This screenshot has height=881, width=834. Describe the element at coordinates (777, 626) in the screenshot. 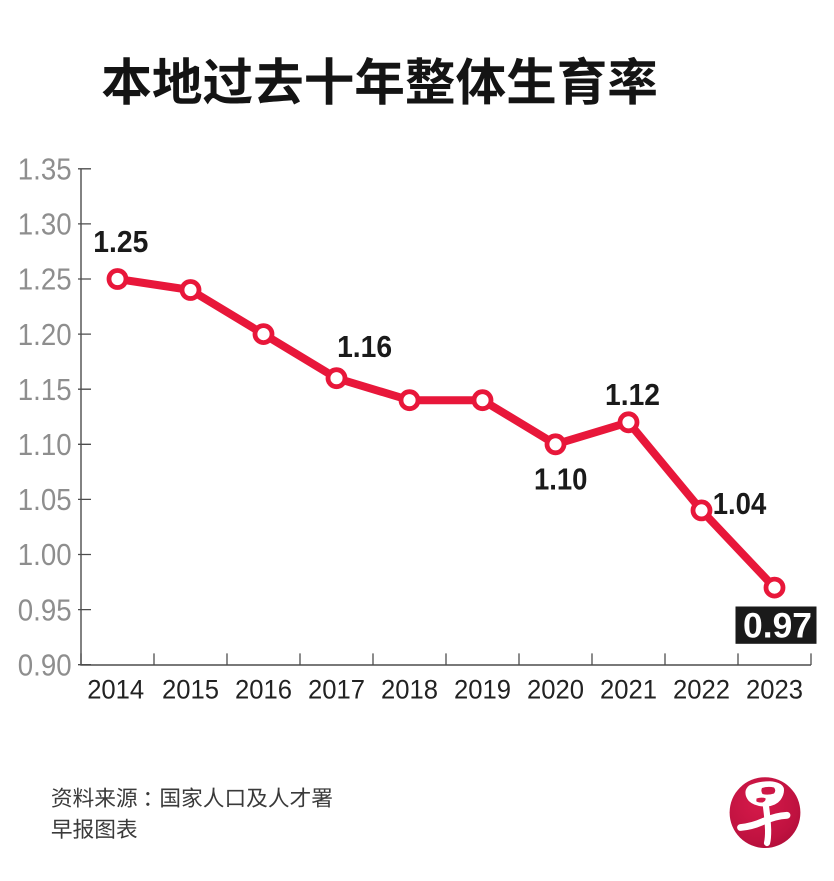

I see `svg-text: 0.97` at that location.